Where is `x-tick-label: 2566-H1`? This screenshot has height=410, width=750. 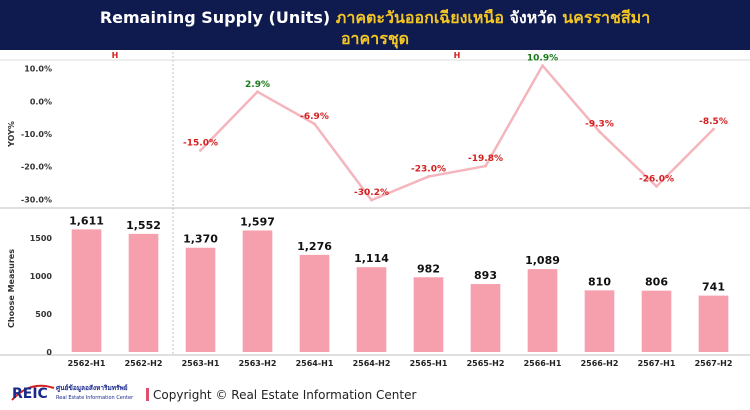 x-tick-label: 2566-H1 is located at coordinates (543, 363).